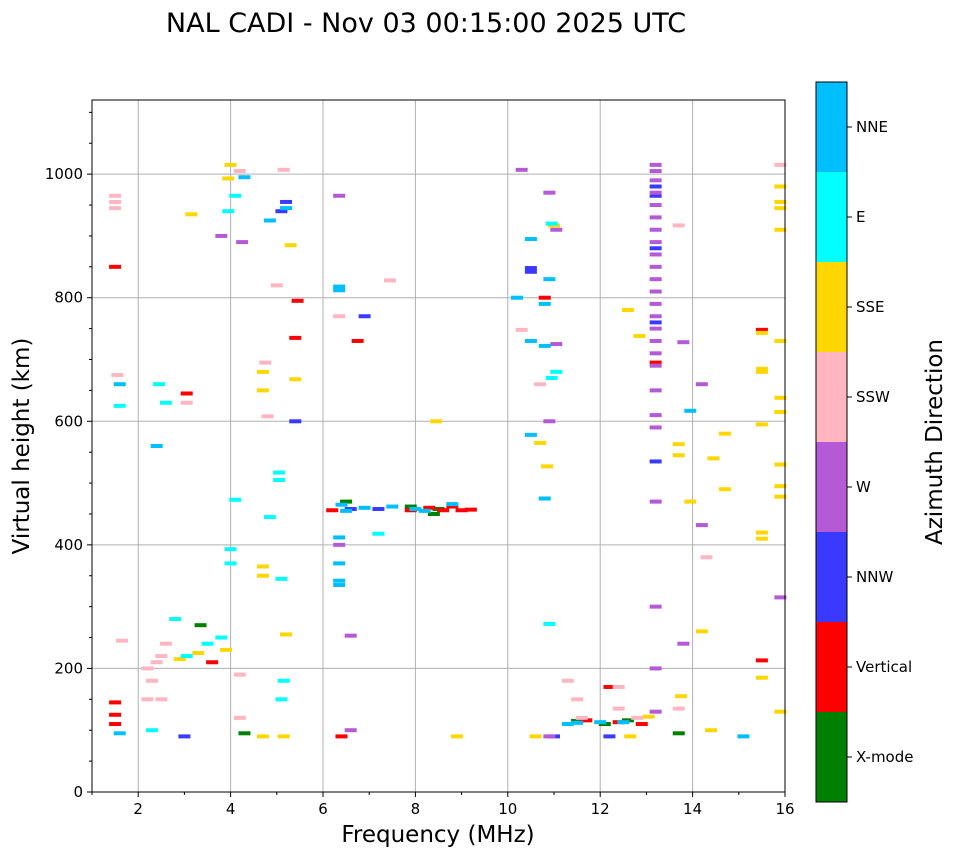  Describe the element at coordinates (872, 127) in the screenshot. I see `colorbar-tick-label: NNE` at that location.